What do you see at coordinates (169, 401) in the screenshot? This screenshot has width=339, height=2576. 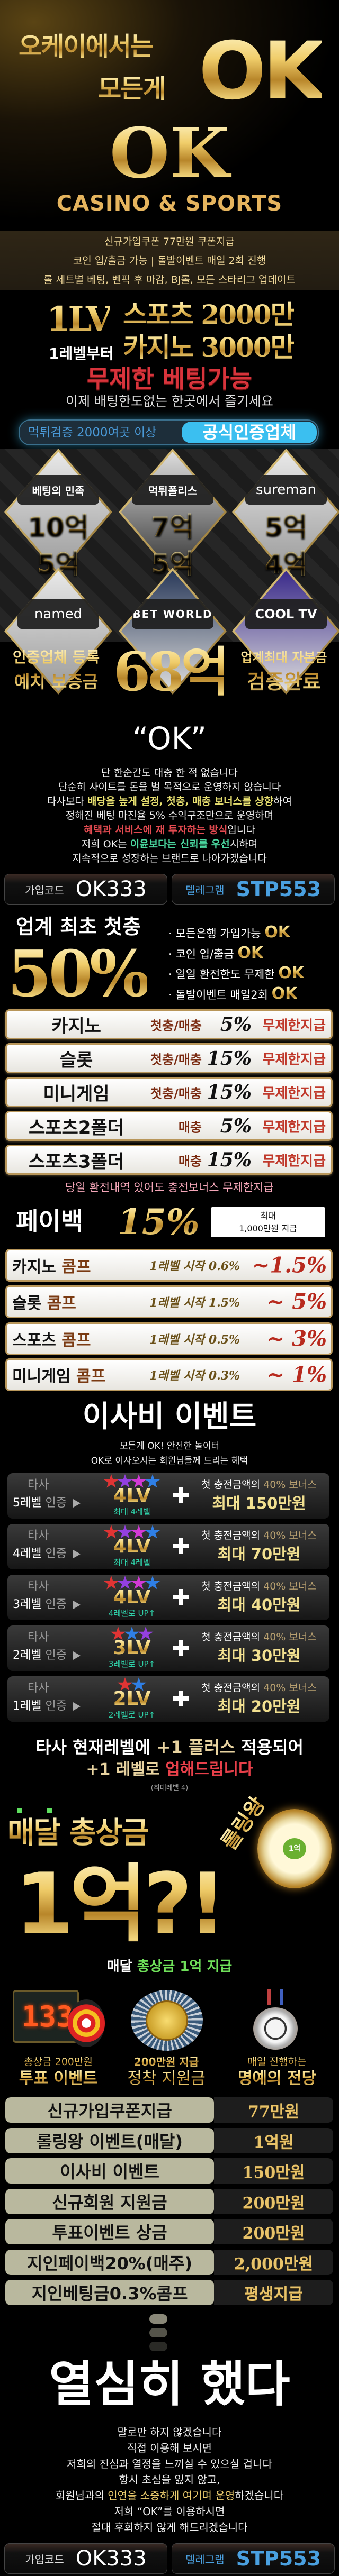 I see `unlimited-sub: 이제 배팅한도없는 한곳에서 즐기세요` at bounding box center [169, 401].